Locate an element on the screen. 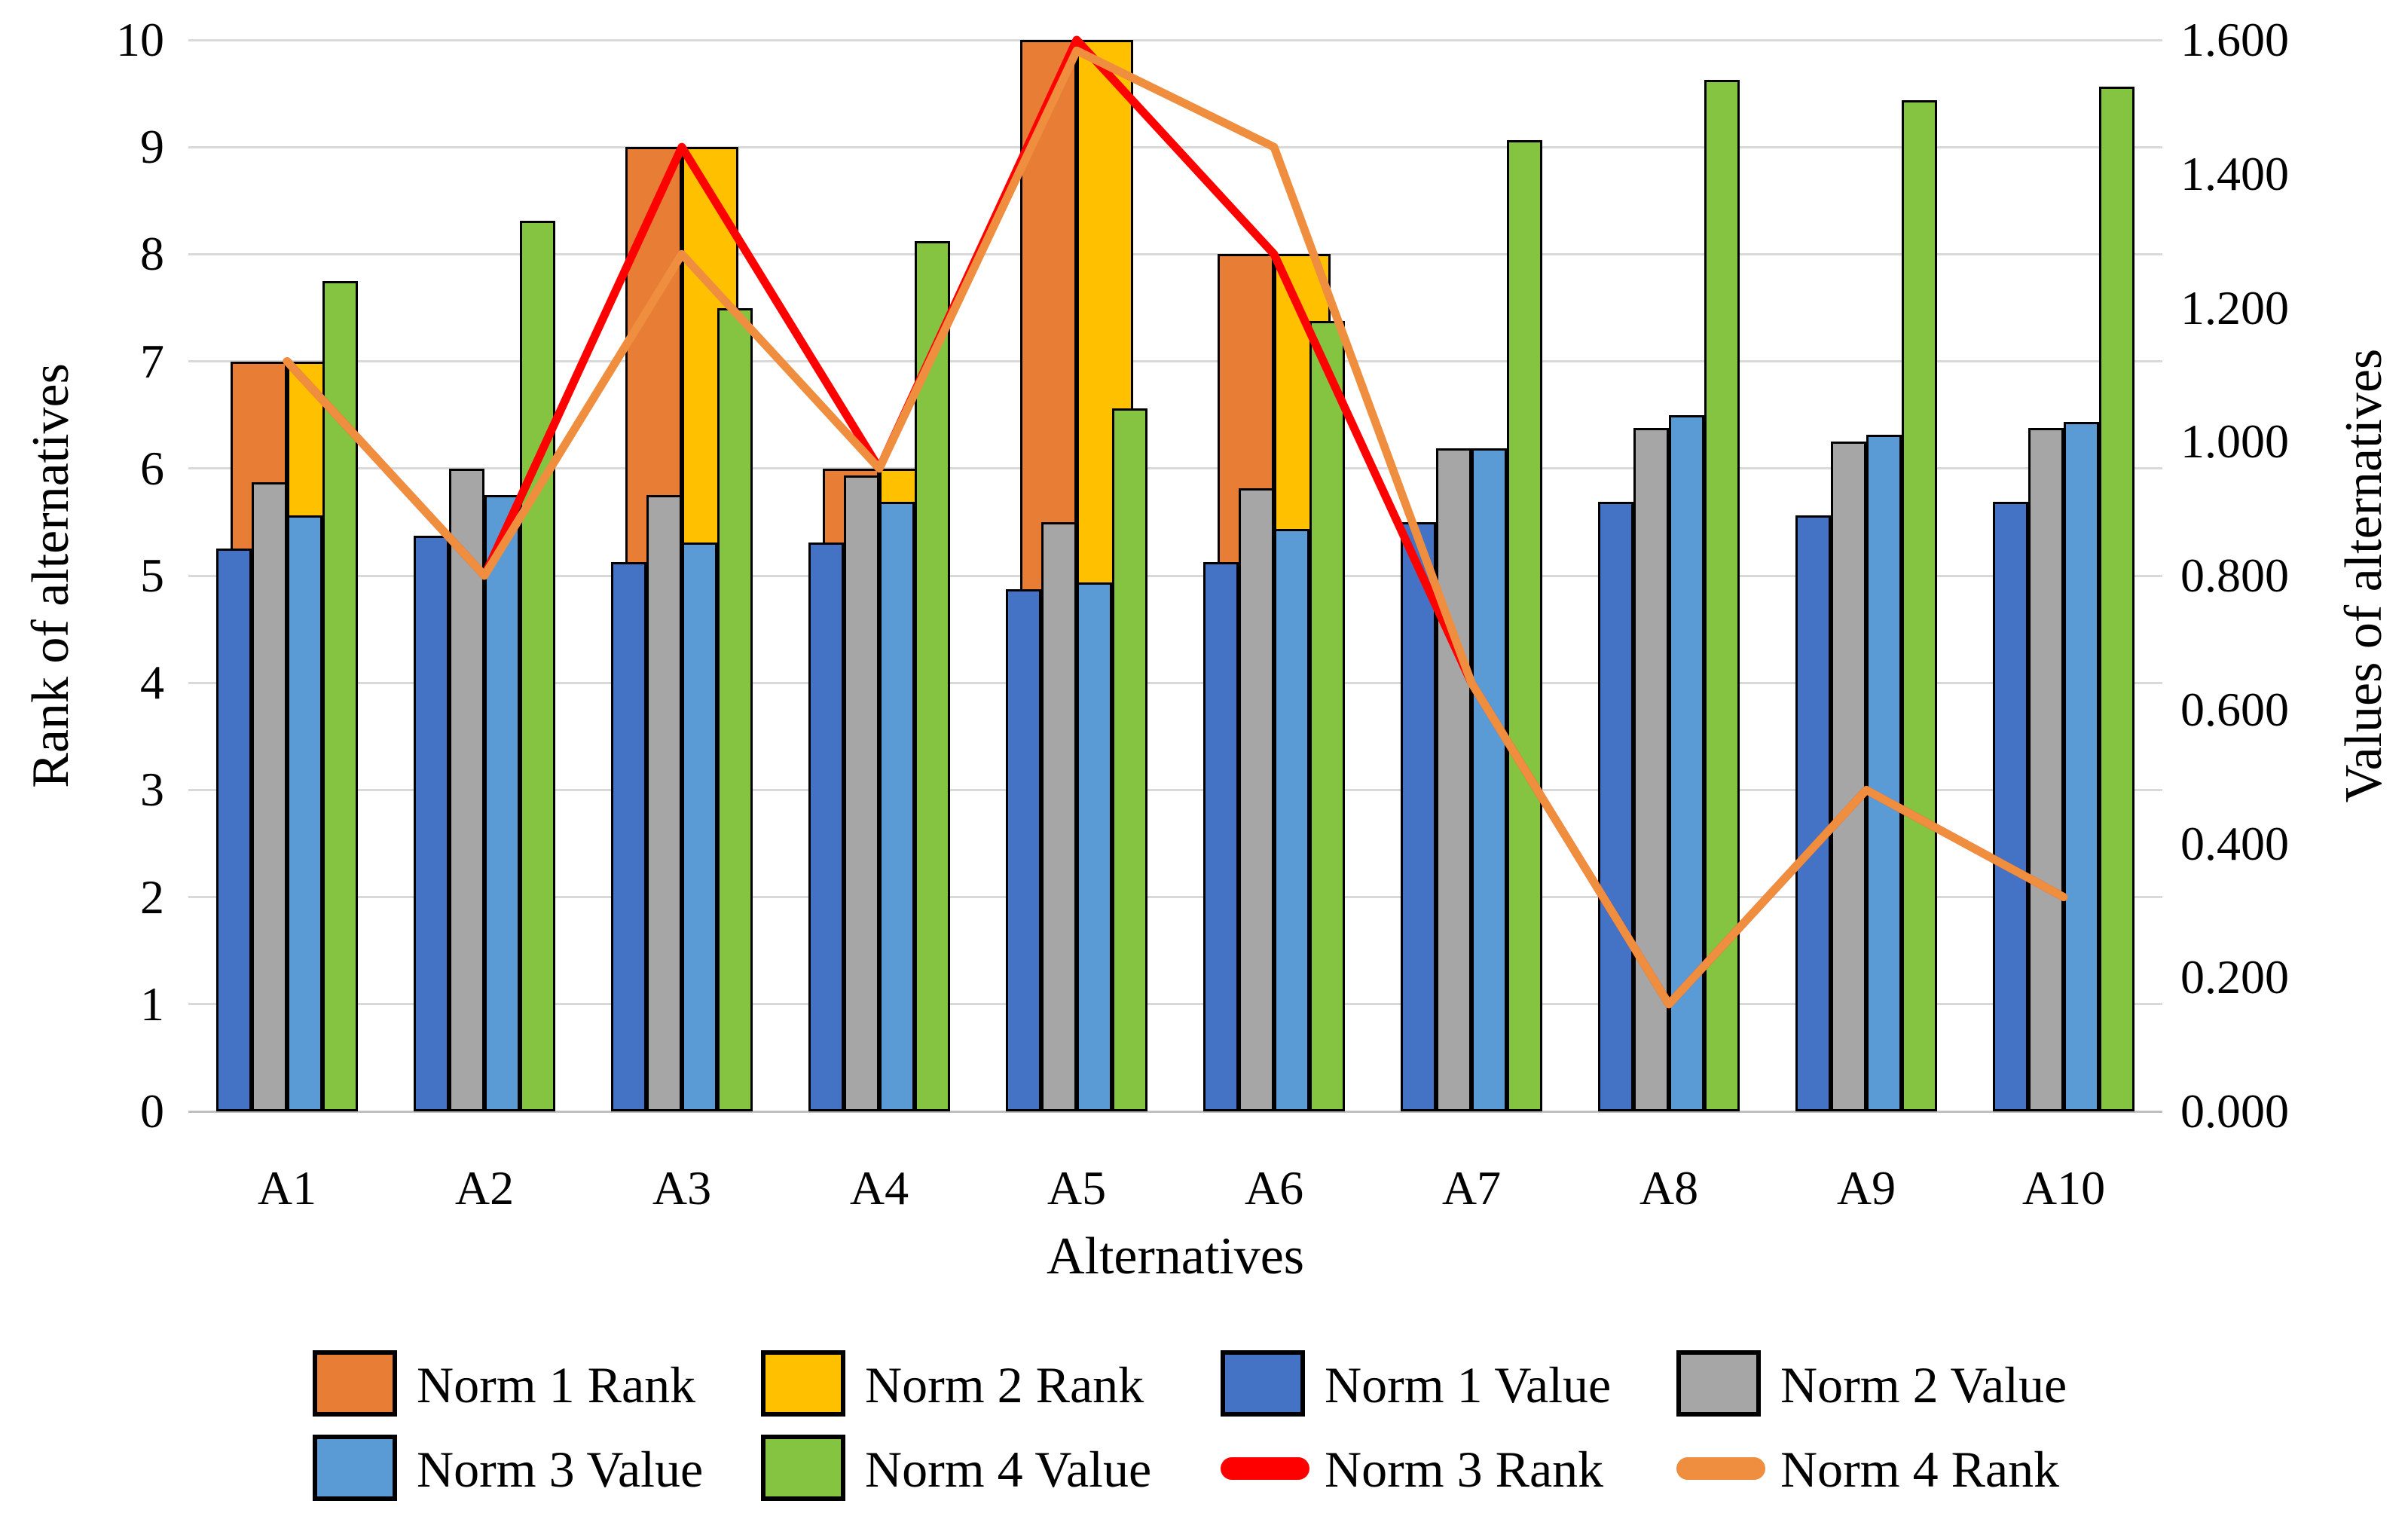 Image resolution: width=2408 pixels, height=1516 pixels. bar-norm-4-value-a5 is located at coordinates (1129, 759).